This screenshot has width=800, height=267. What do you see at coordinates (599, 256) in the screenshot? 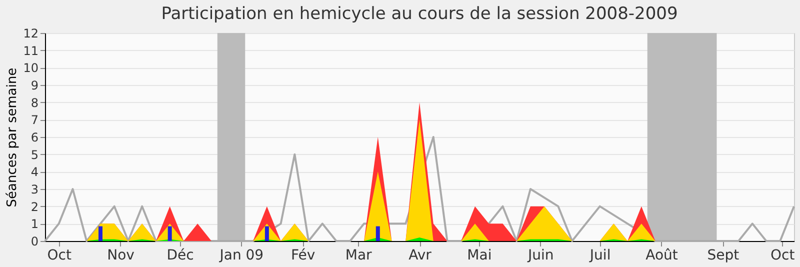
I see `x-tick-label: Juil` at bounding box center [599, 256].